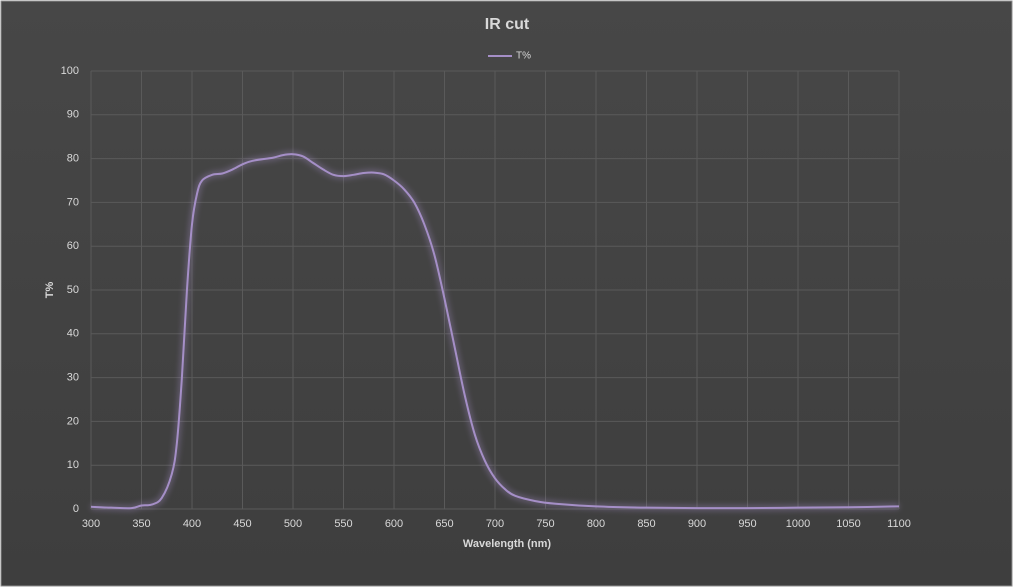 This screenshot has height=588, width=1014. What do you see at coordinates (73, 115) in the screenshot?
I see `y-tick-label: 90` at bounding box center [73, 115].